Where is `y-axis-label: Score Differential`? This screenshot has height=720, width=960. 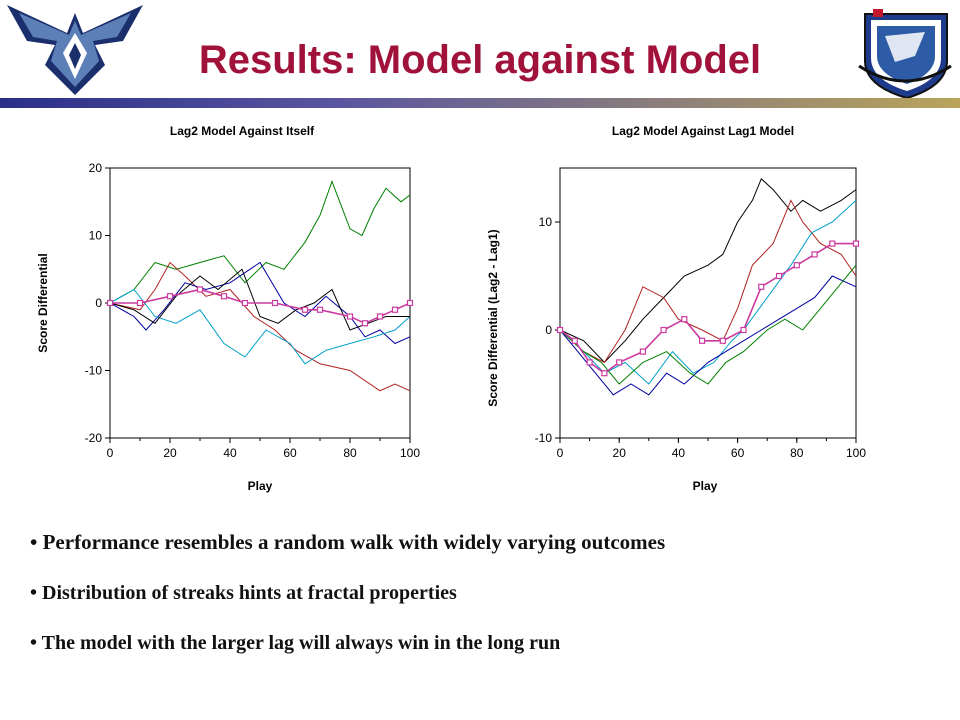 y-axis-label: Score Differential is located at coordinates (43, 302).